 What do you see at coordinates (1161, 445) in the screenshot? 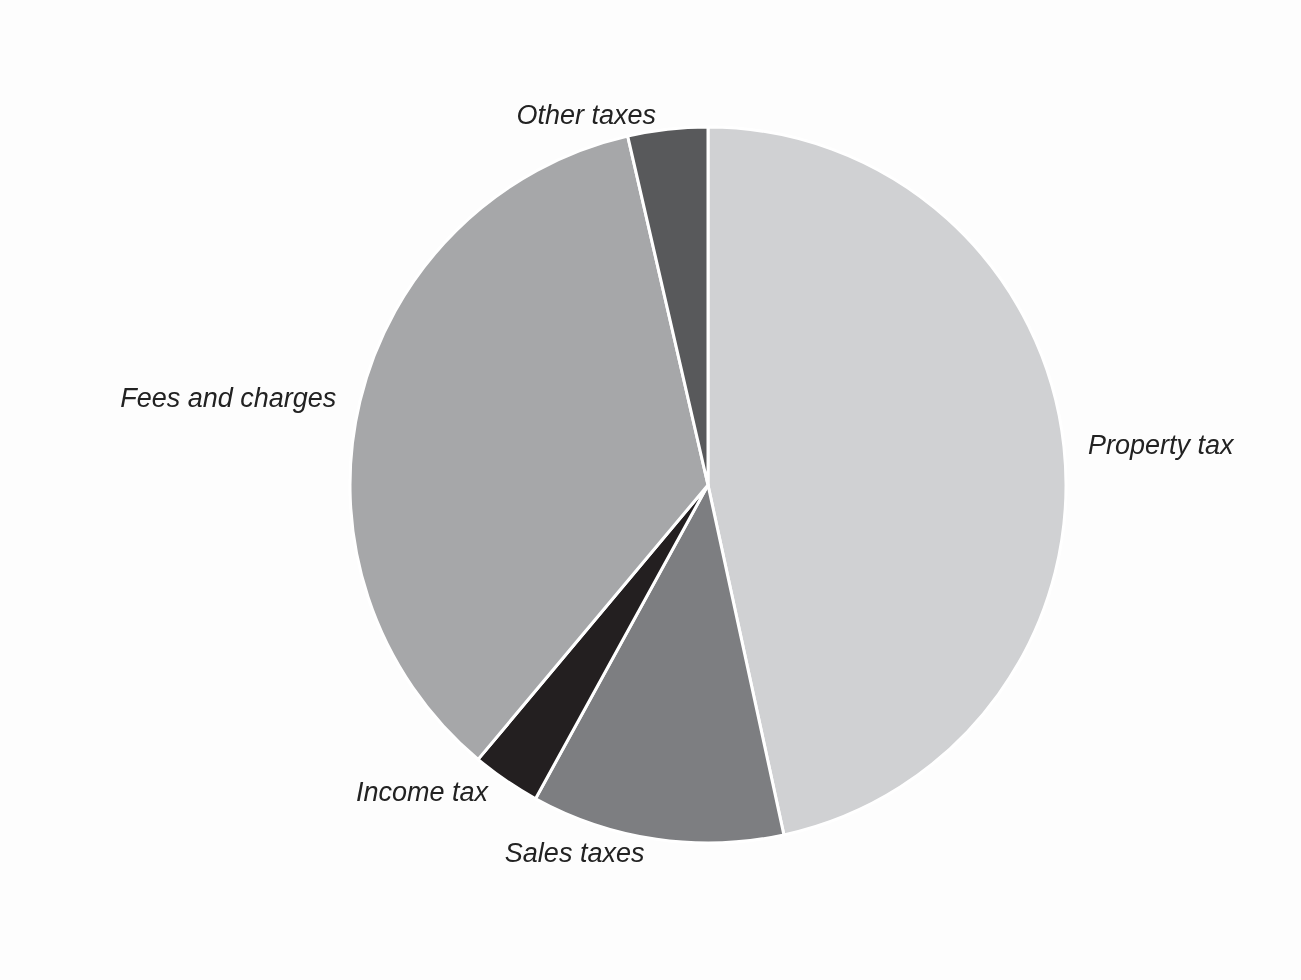
I see `slice-label: Property tax` at bounding box center [1161, 445].